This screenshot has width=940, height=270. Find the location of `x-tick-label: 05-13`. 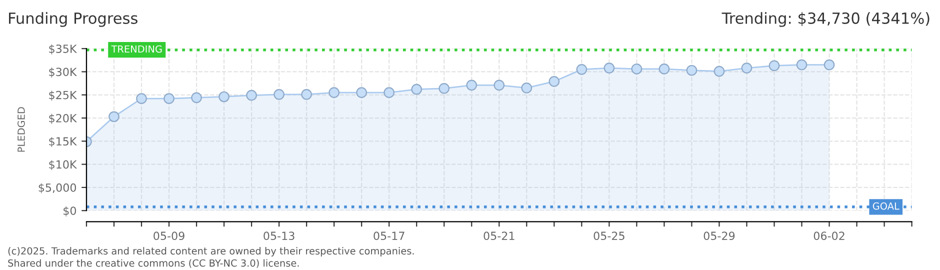

x-tick-label: 05-13 is located at coordinates (279, 236).